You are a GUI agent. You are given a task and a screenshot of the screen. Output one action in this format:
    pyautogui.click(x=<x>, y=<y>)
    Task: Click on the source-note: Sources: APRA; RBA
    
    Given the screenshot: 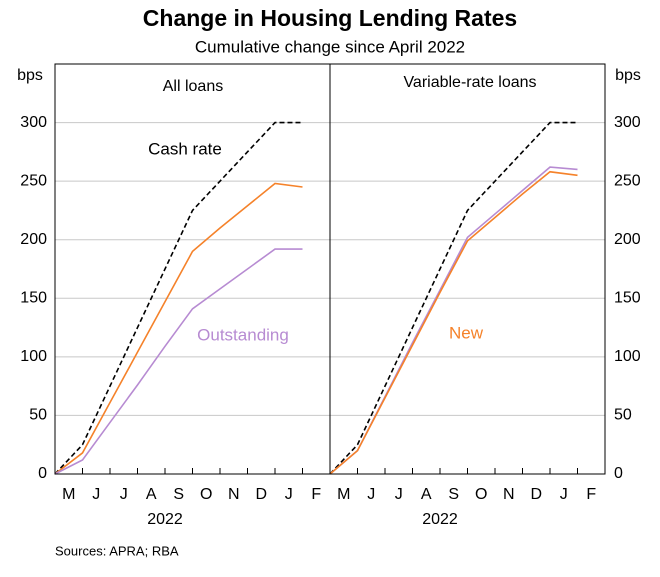 What is the action you would take?
    pyautogui.click(x=117, y=550)
    